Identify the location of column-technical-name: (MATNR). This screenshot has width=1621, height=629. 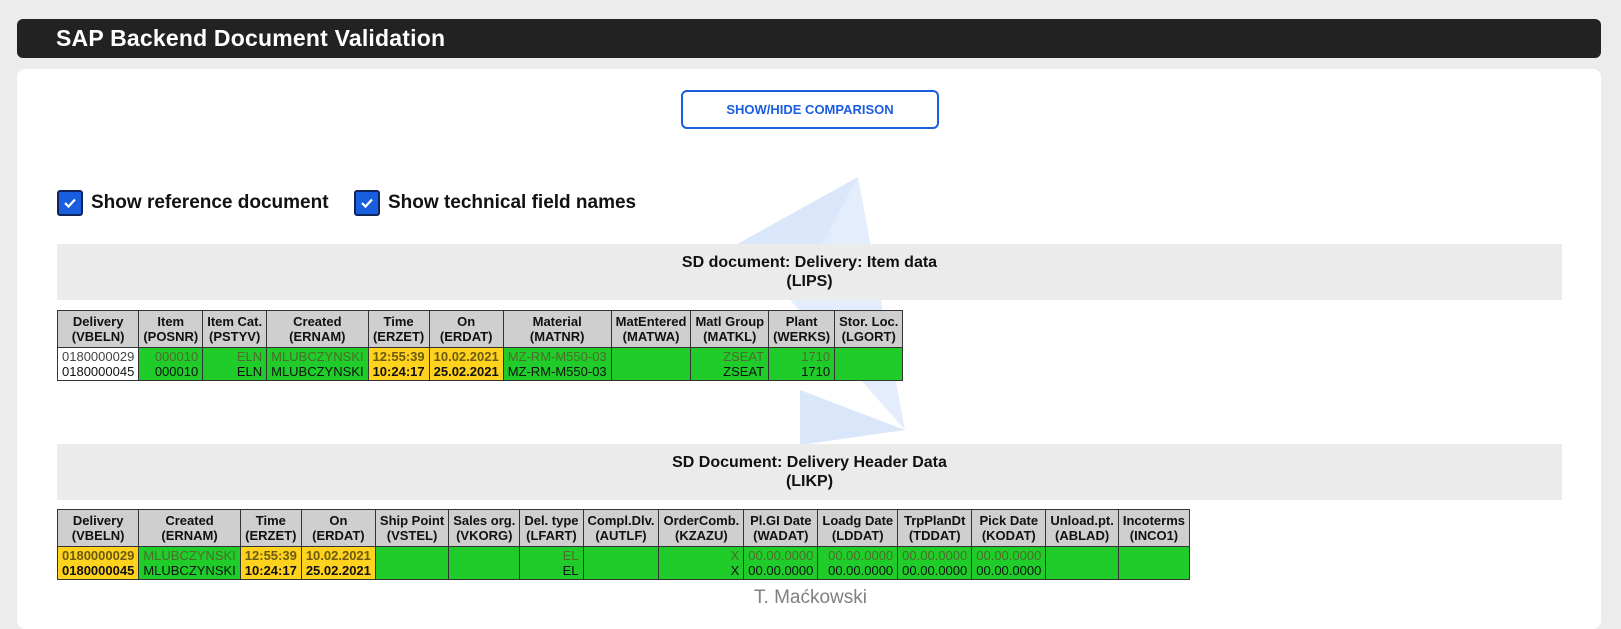
(557, 336).